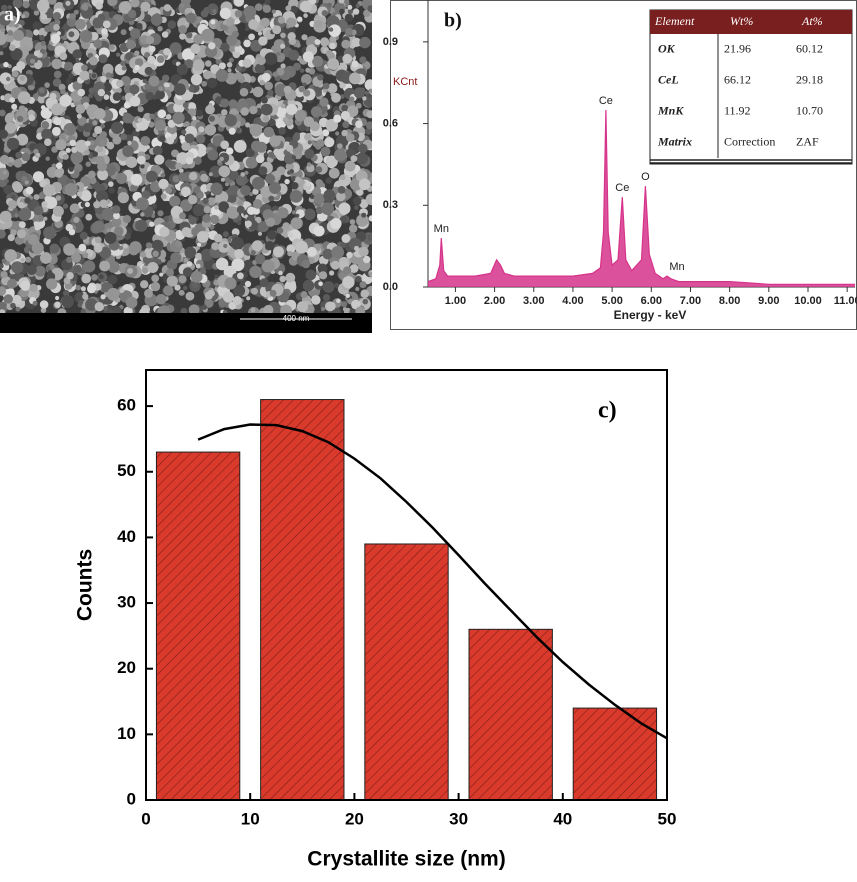 The image size is (857, 882). Describe the element at coordinates (85, 585) in the screenshot. I see `y-axis-title: Counts` at that location.